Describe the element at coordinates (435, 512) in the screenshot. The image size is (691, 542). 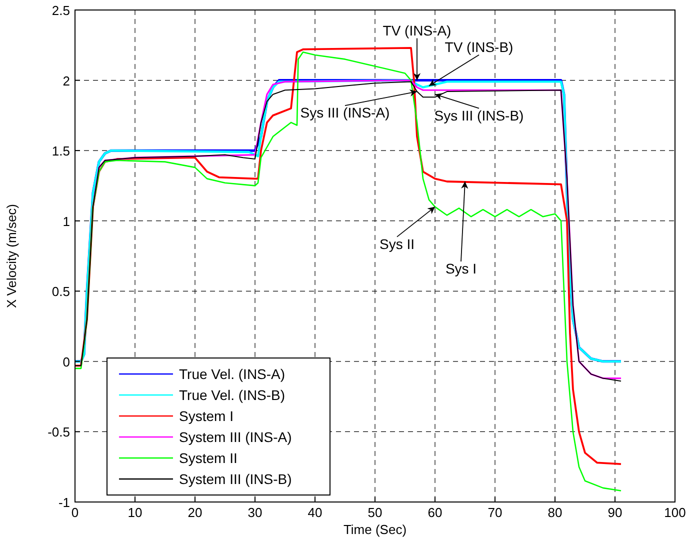
I see `x-tick-label: 60` at that location.